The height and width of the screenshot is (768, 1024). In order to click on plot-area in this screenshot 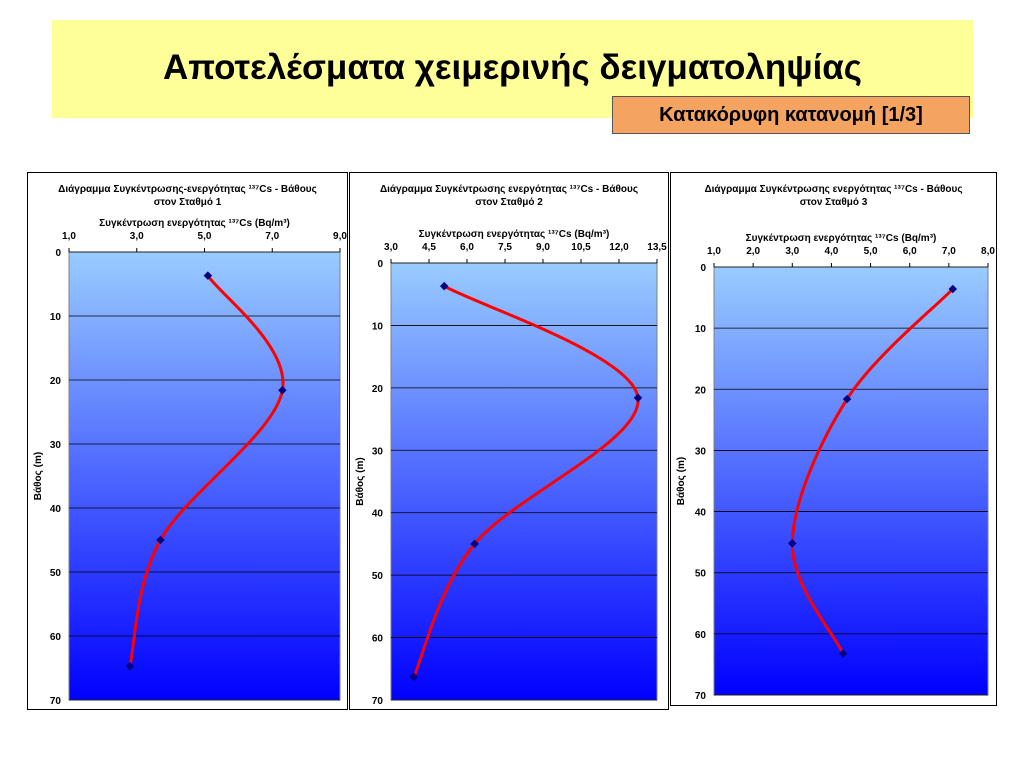, I will do `click(524, 481)`.